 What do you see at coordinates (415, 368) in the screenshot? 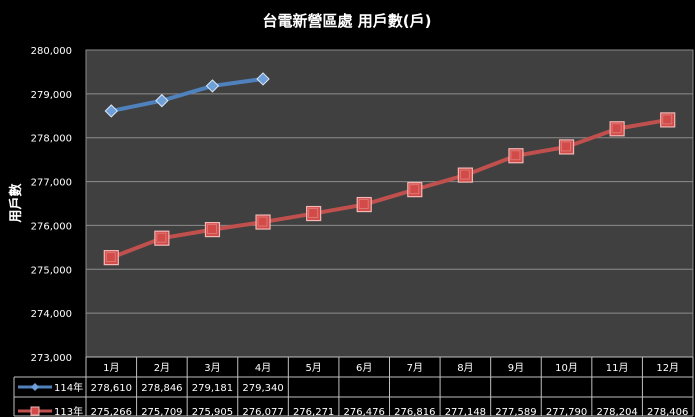
I see `x-tick-label: 7月` at bounding box center [415, 368].